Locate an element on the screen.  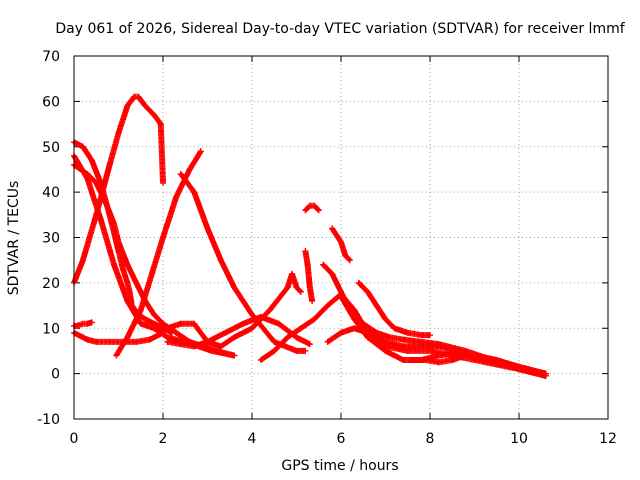
x-axis-label: GPS time / hours is located at coordinates (339, 466).